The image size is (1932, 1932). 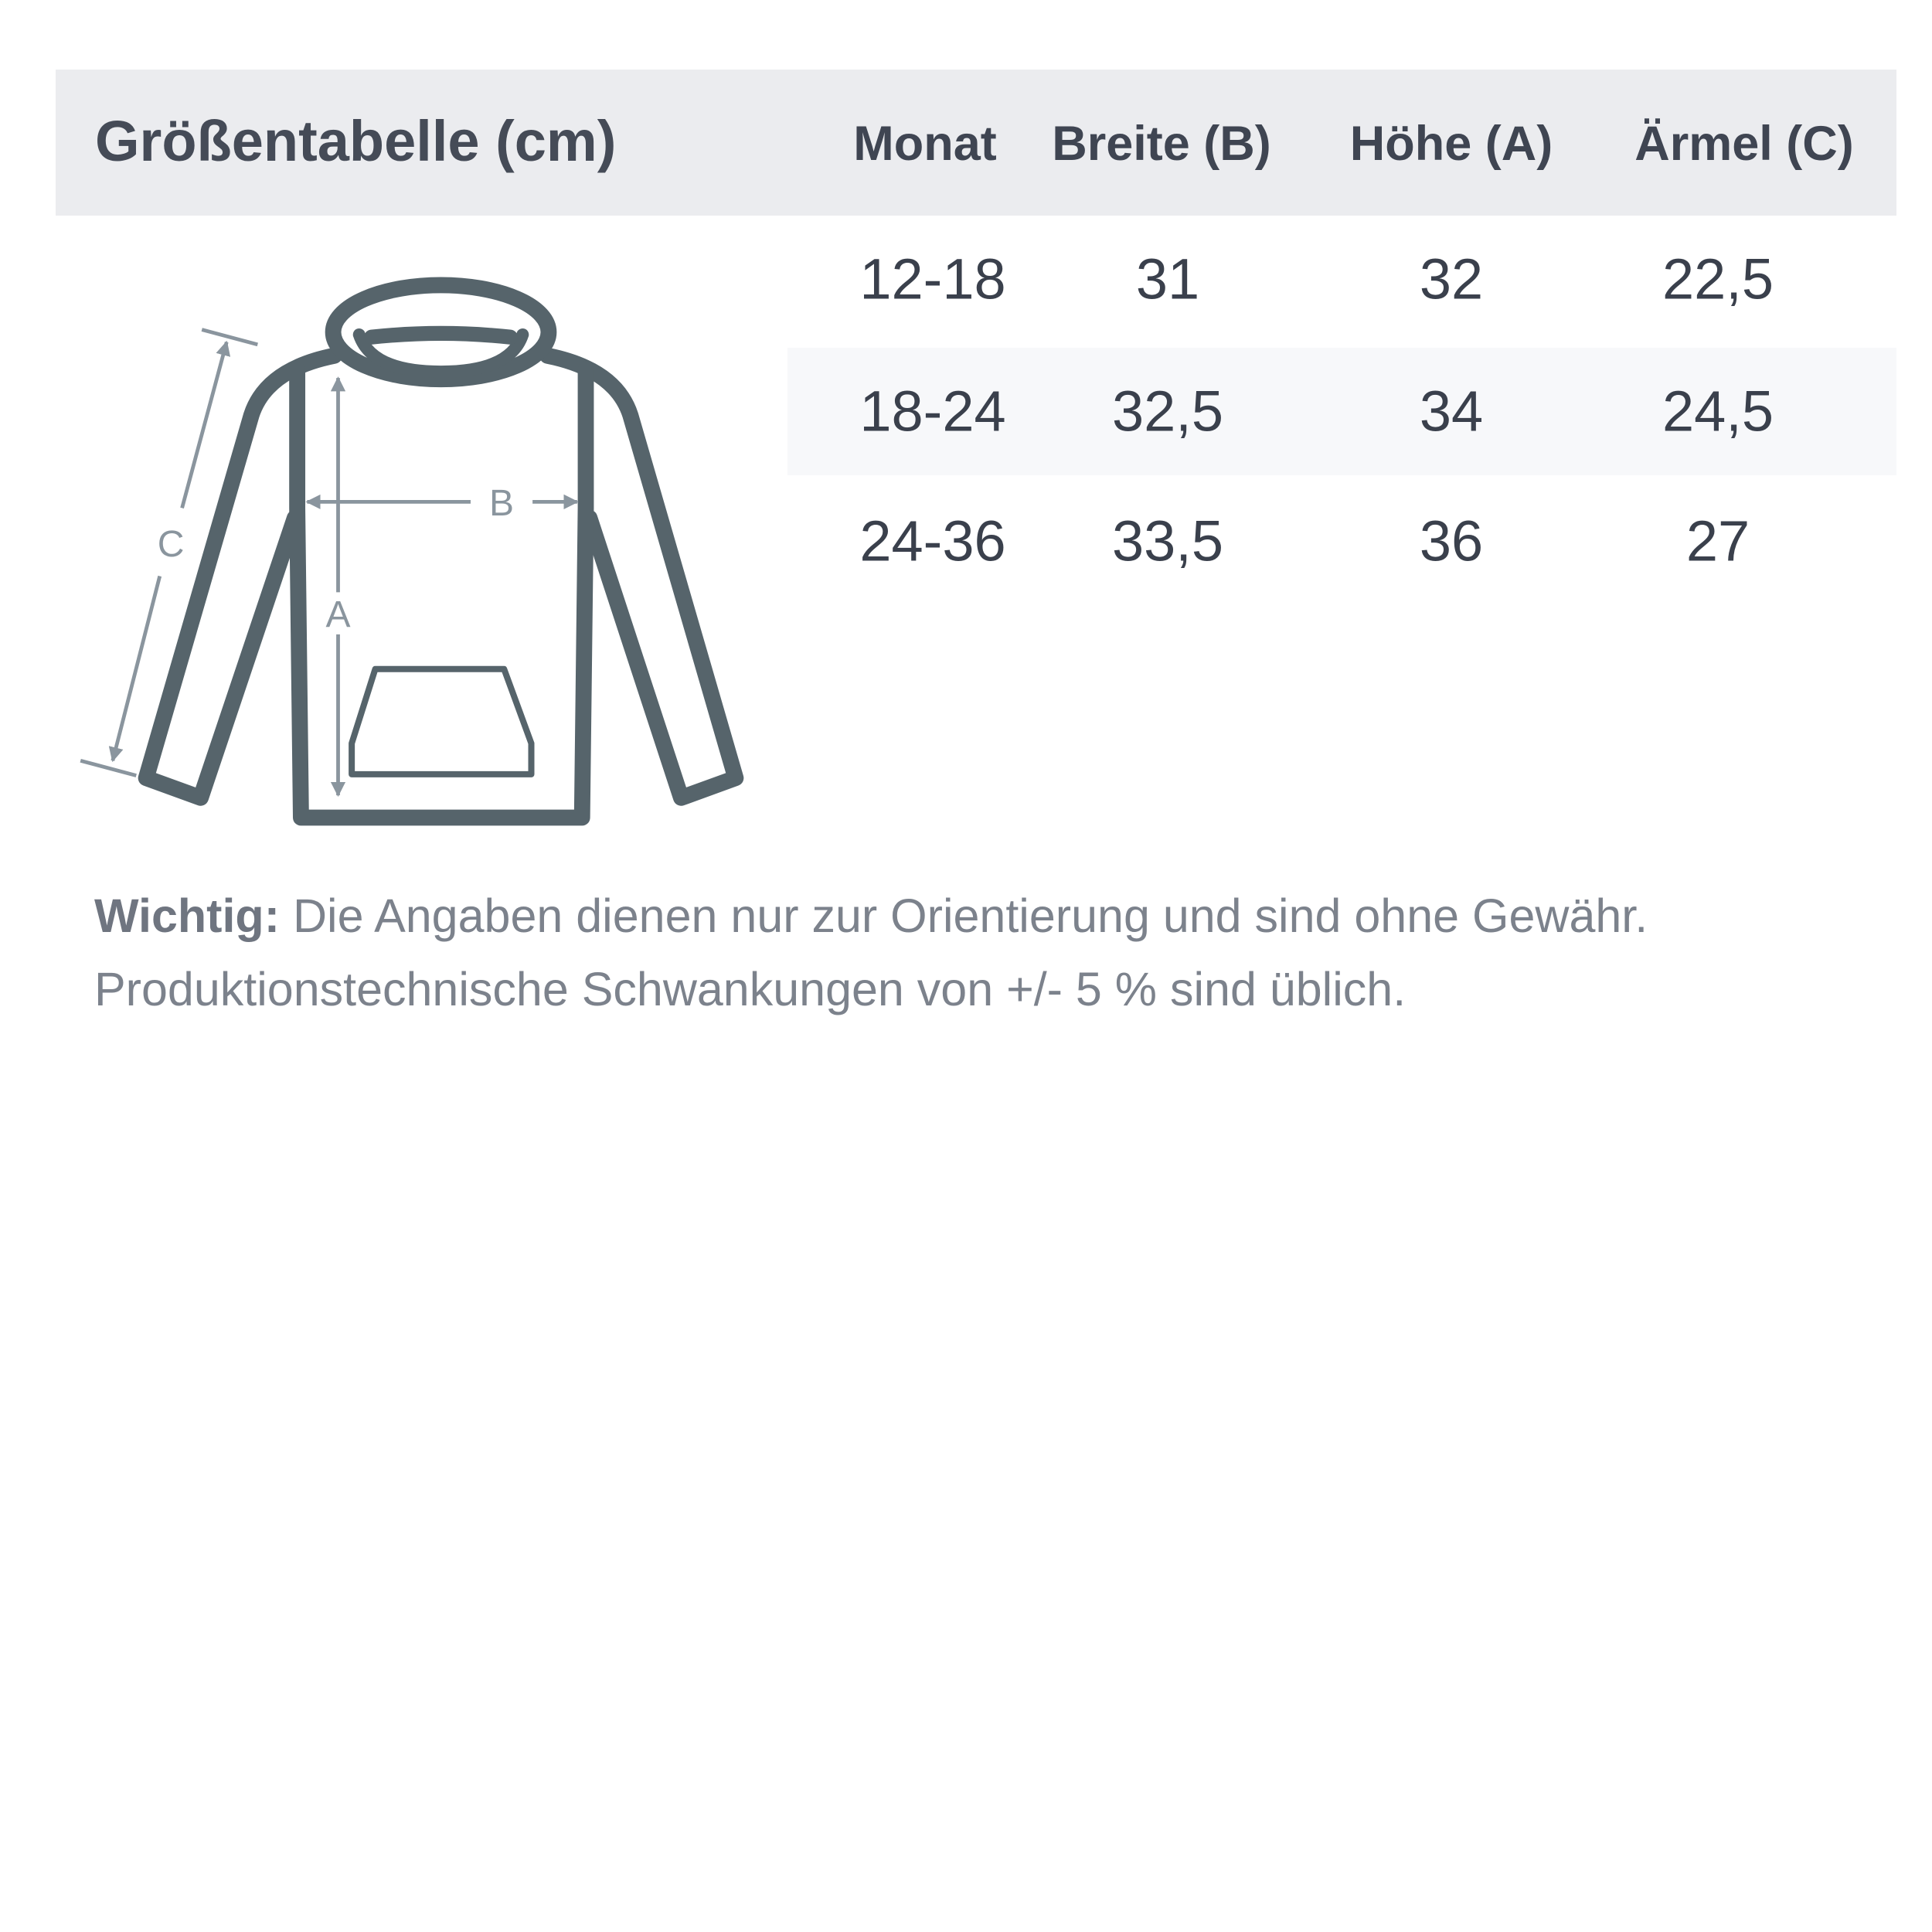 What do you see at coordinates (925, 144) in the screenshot?
I see `column-header-month: Monat` at bounding box center [925, 144].